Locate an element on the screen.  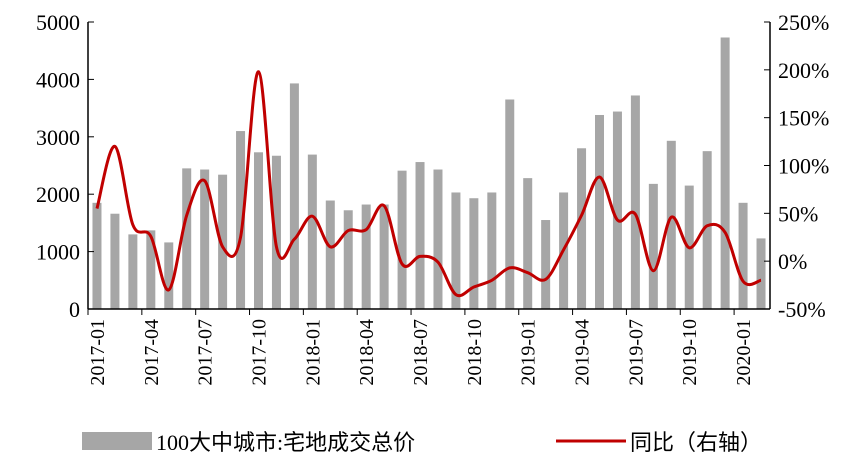
legend-bar-swatch is located at coordinates (117, 441).